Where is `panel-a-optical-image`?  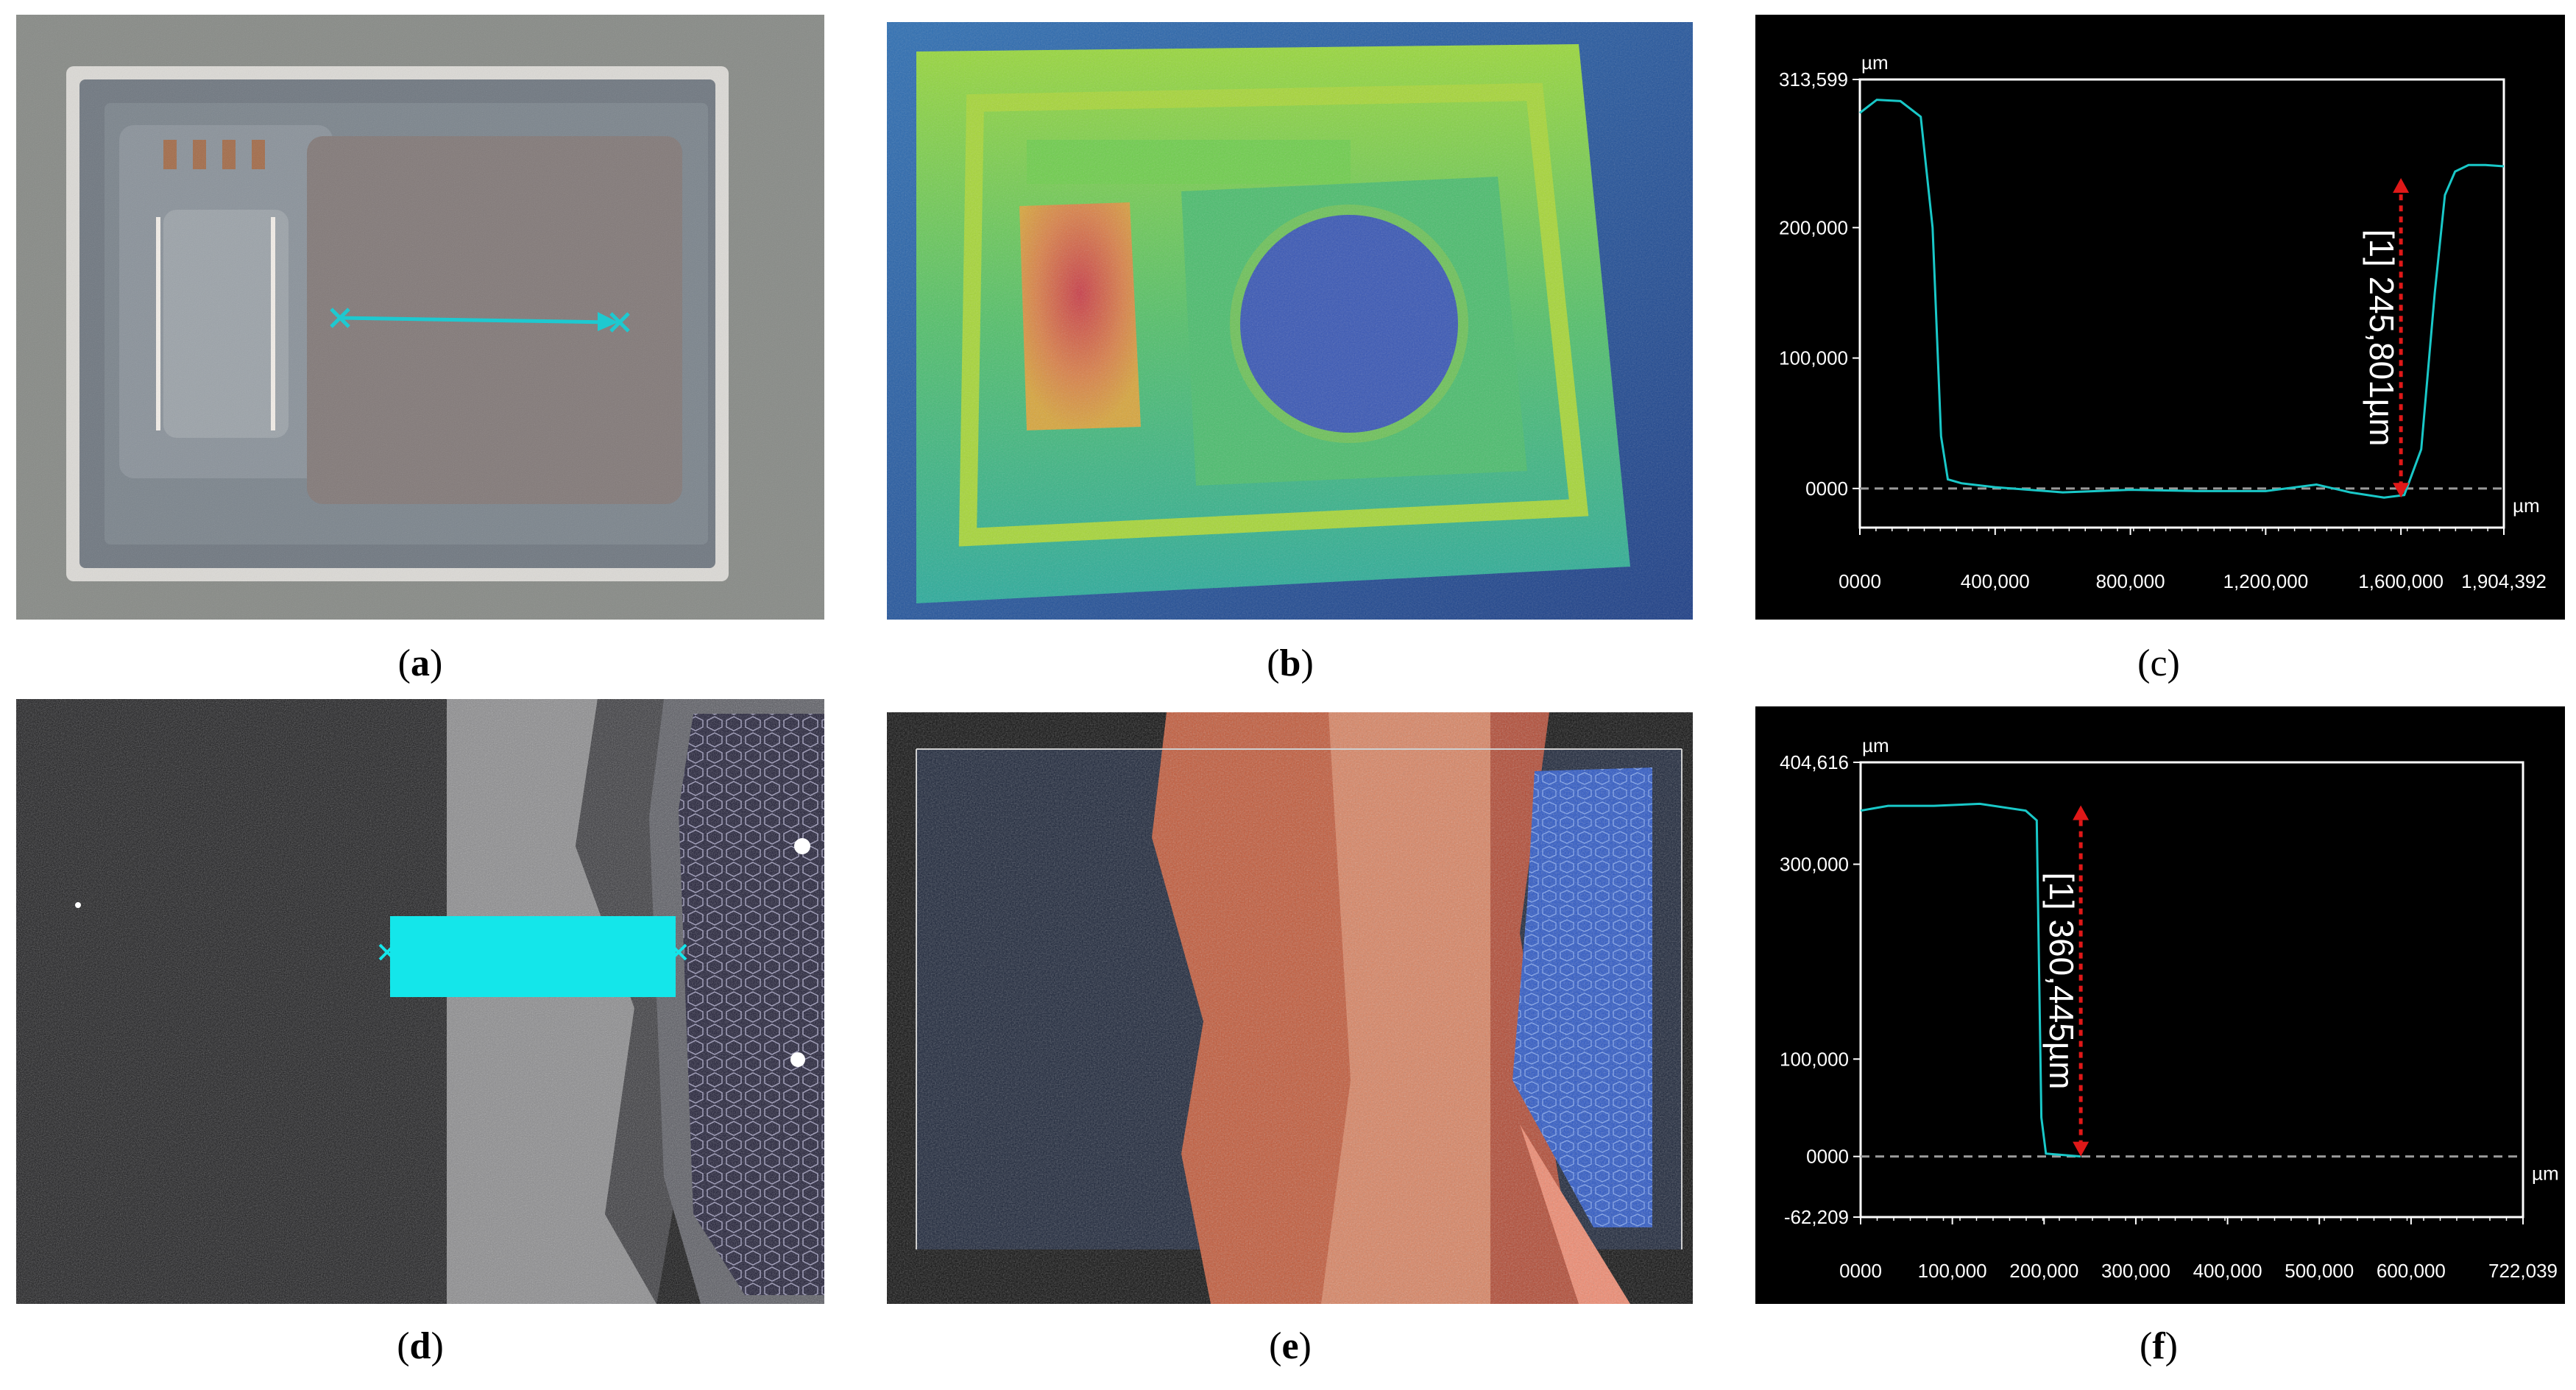
panel-a-optical-image is located at coordinates (420, 317).